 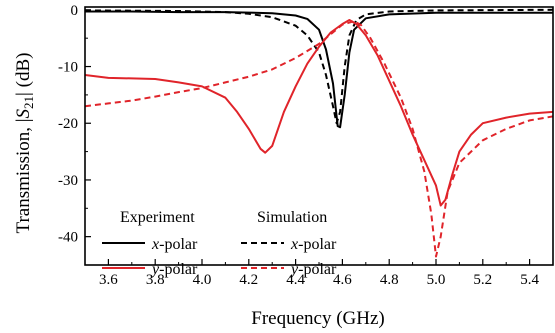 I want to click on legend-label-exp-x: x-polar, so click(x=174, y=244).